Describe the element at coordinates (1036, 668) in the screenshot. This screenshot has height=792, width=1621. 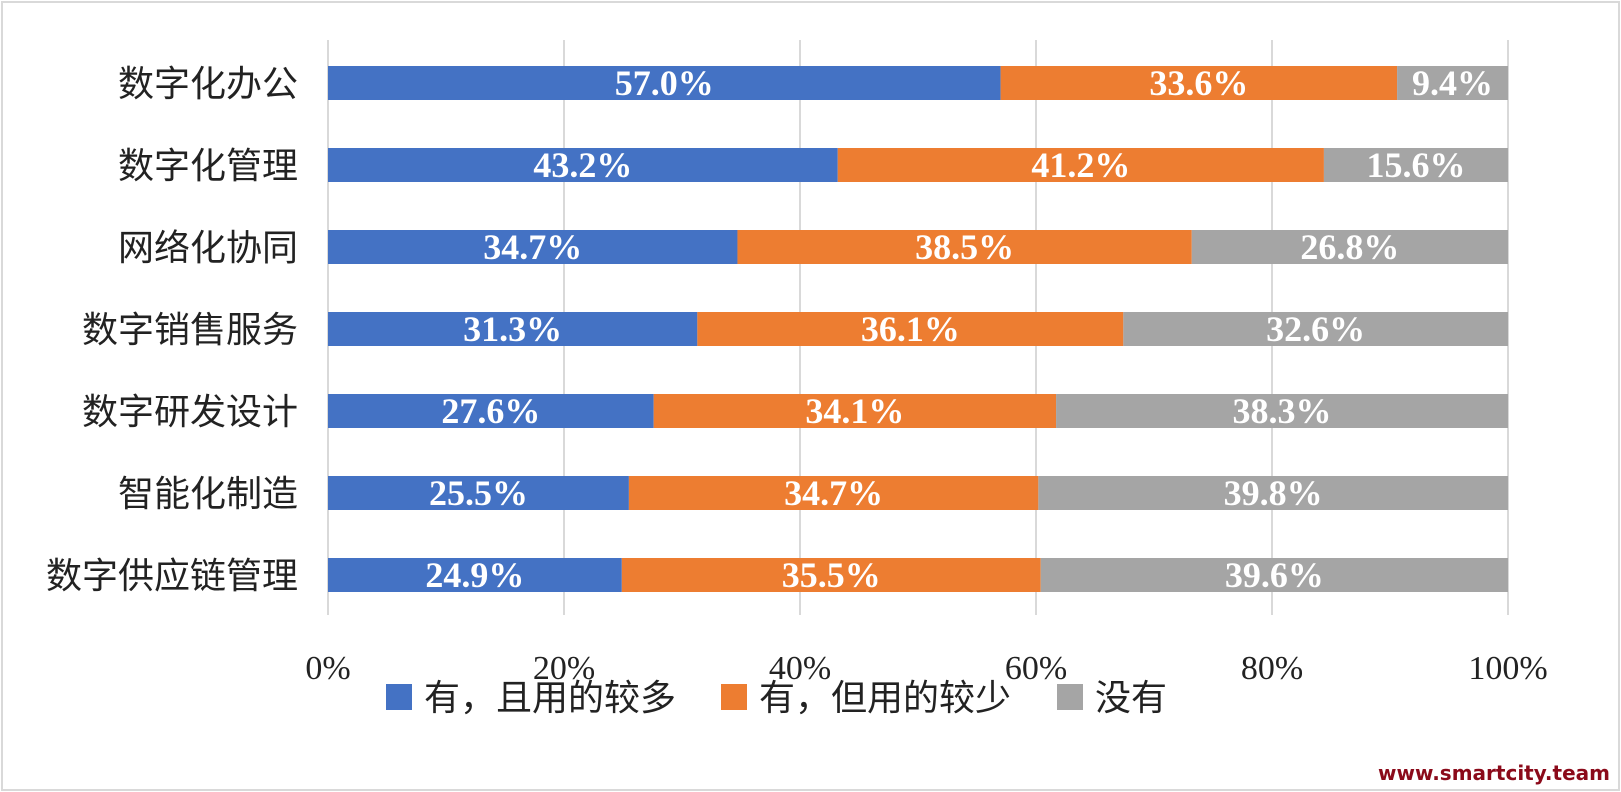
I see `x-tick-label: 60%` at that location.